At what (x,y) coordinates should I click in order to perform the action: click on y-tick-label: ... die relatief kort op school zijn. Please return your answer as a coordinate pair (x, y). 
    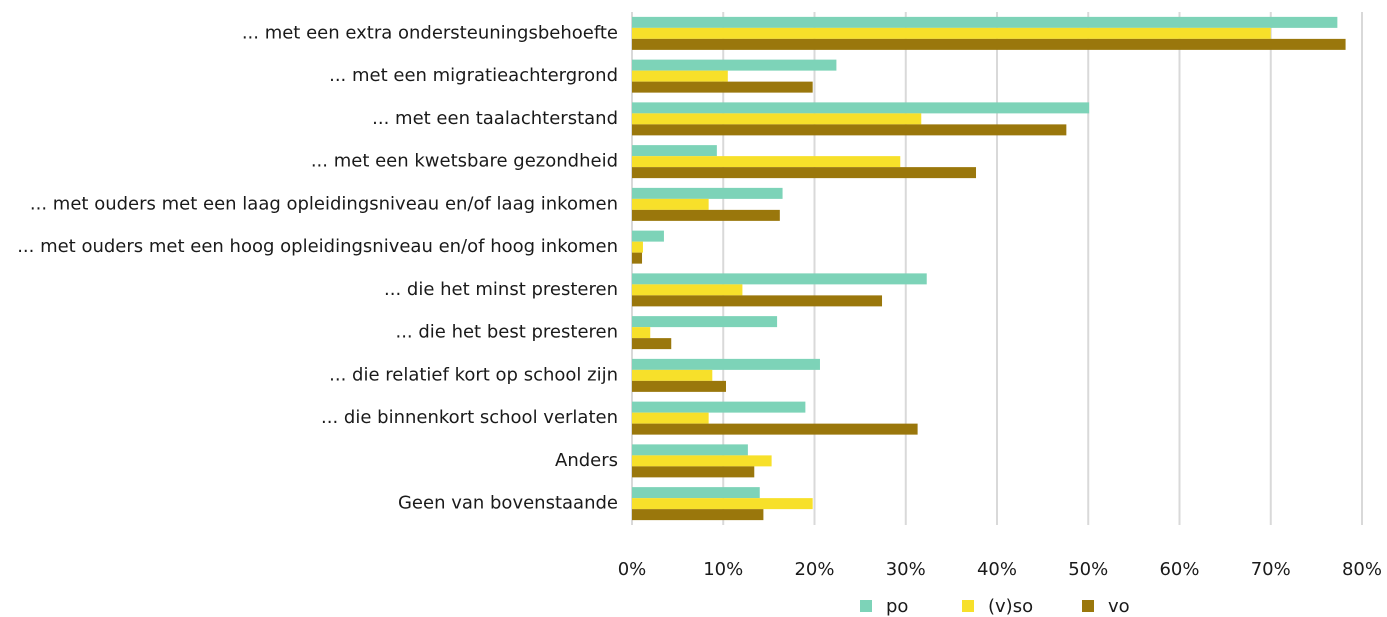
    Looking at the image, I should click on (473, 374).